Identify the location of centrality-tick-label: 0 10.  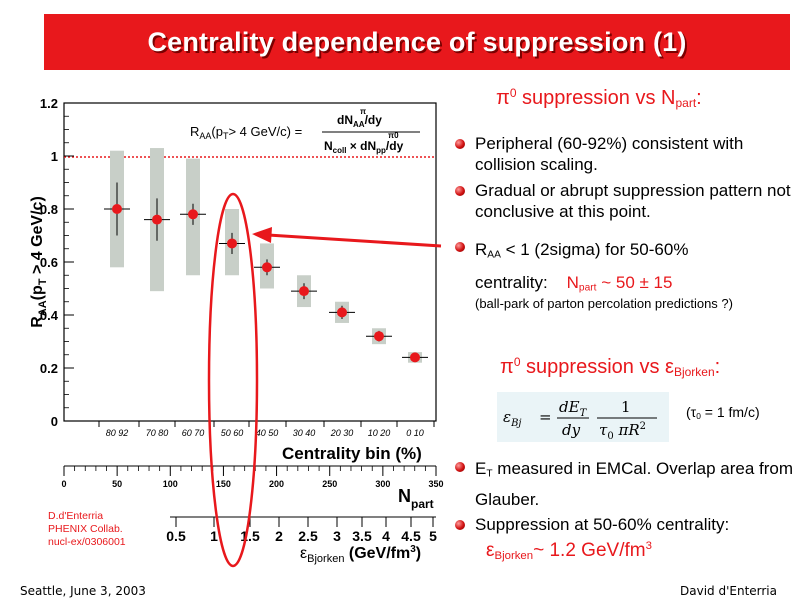
(415, 433).